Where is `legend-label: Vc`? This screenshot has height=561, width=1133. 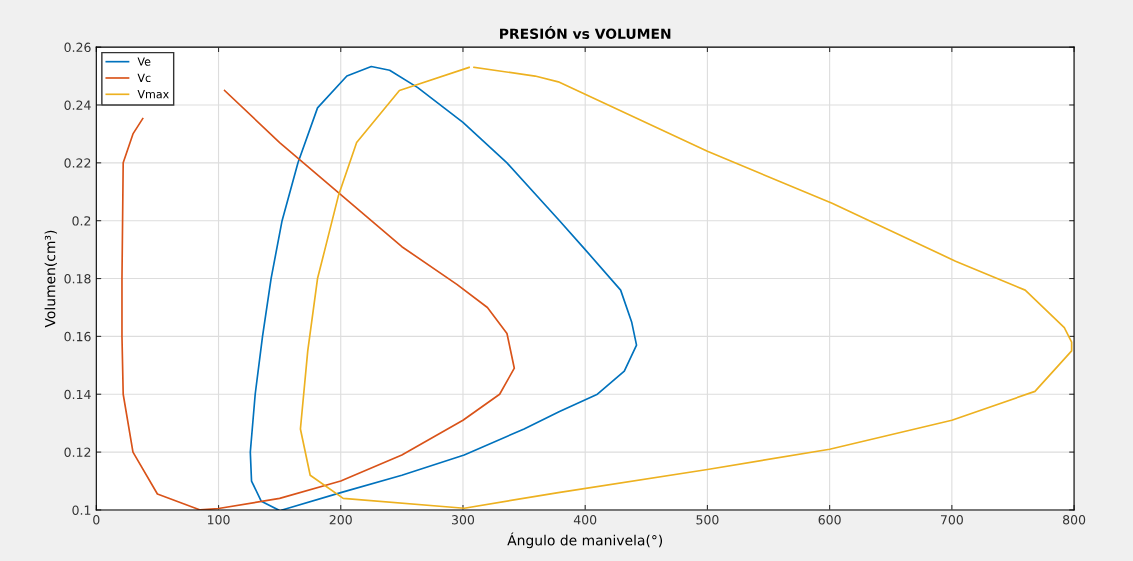
legend-label: Vc is located at coordinates (144, 78).